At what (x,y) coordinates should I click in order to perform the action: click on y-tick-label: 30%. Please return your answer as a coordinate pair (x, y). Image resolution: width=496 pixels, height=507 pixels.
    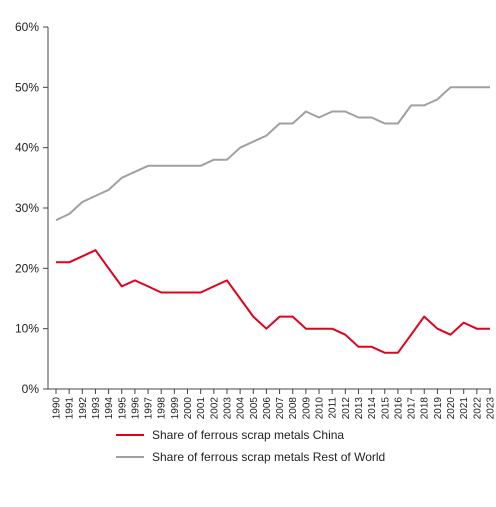
    Looking at the image, I should click on (27, 208).